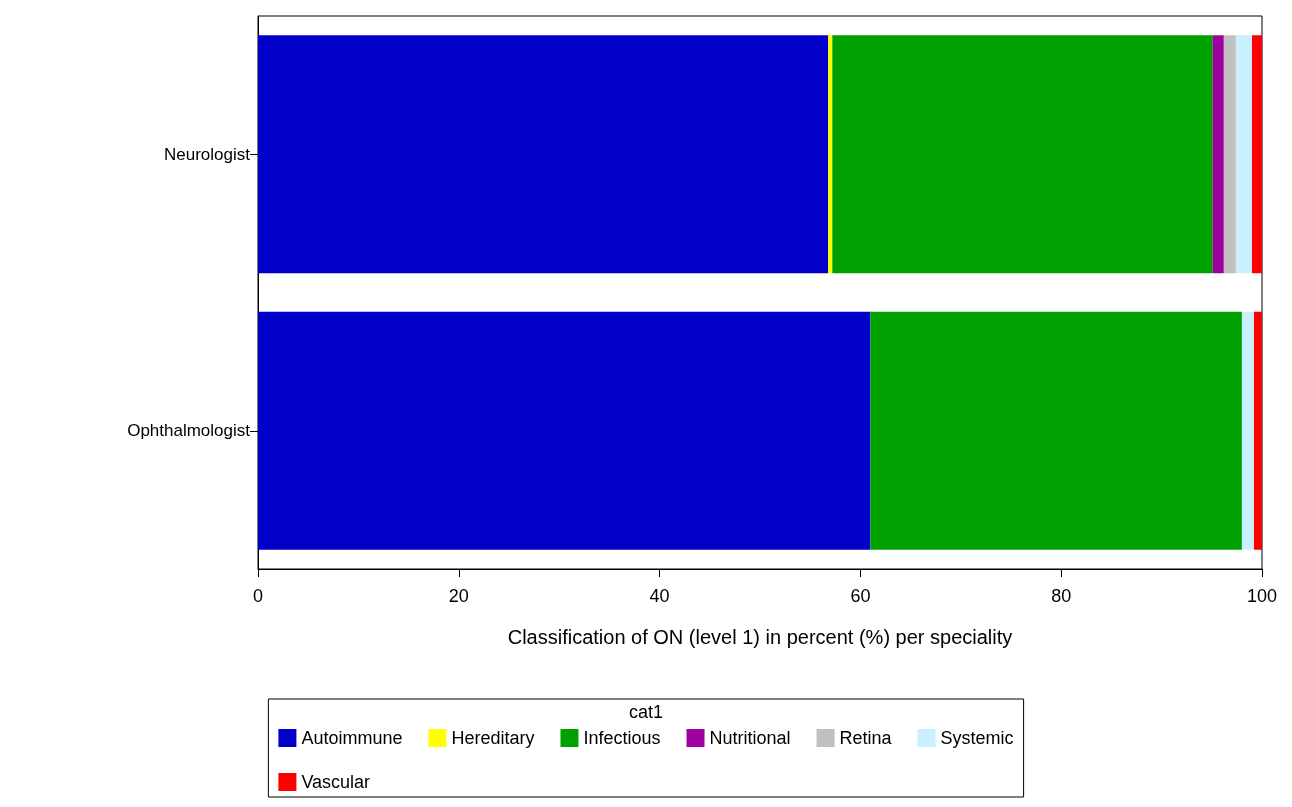  Describe the element at coordinates (622, 738) in the screenshot. I see `legend-label: Infectious` at that location.